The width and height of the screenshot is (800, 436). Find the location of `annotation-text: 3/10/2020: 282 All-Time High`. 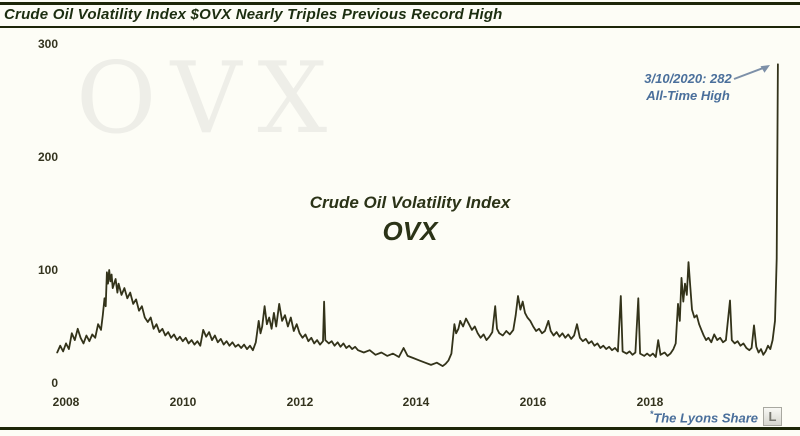

annotation-text: 3/10/2020: 282 All-Time High is located at coordinates (688, 87).